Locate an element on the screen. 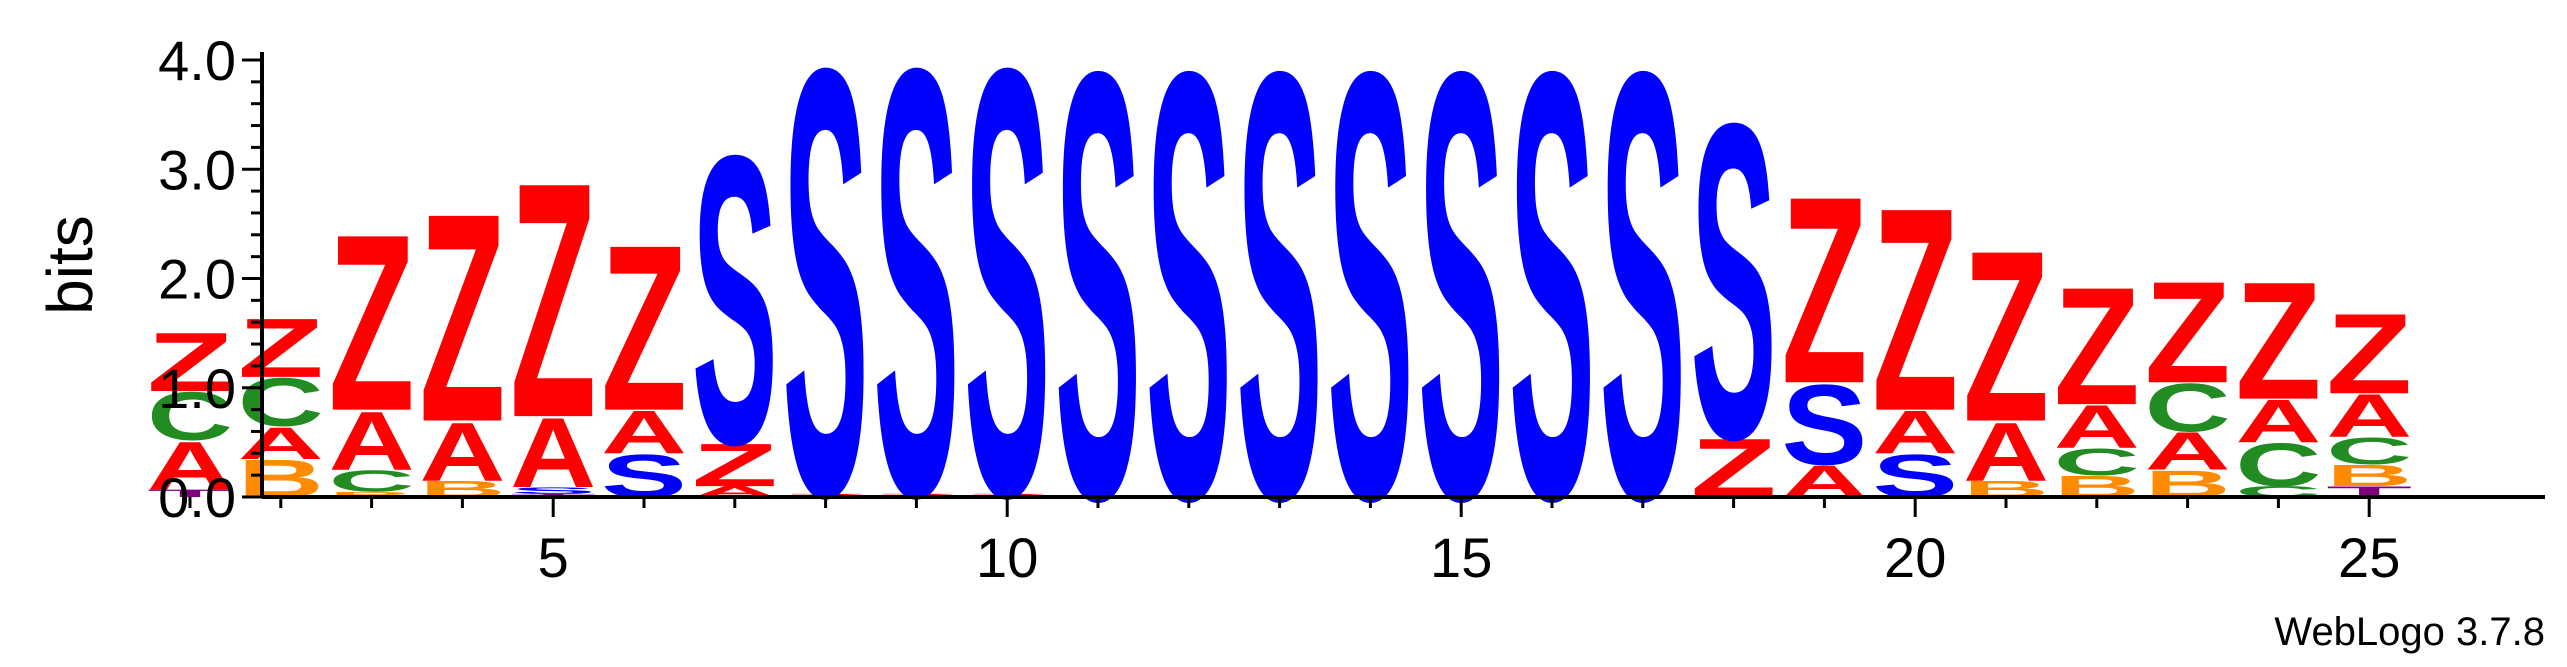 Image resolution: width=2567 pixels, height=667 pixels. logo-letter-A-pos-2: A is located at coordinates (281, 443).